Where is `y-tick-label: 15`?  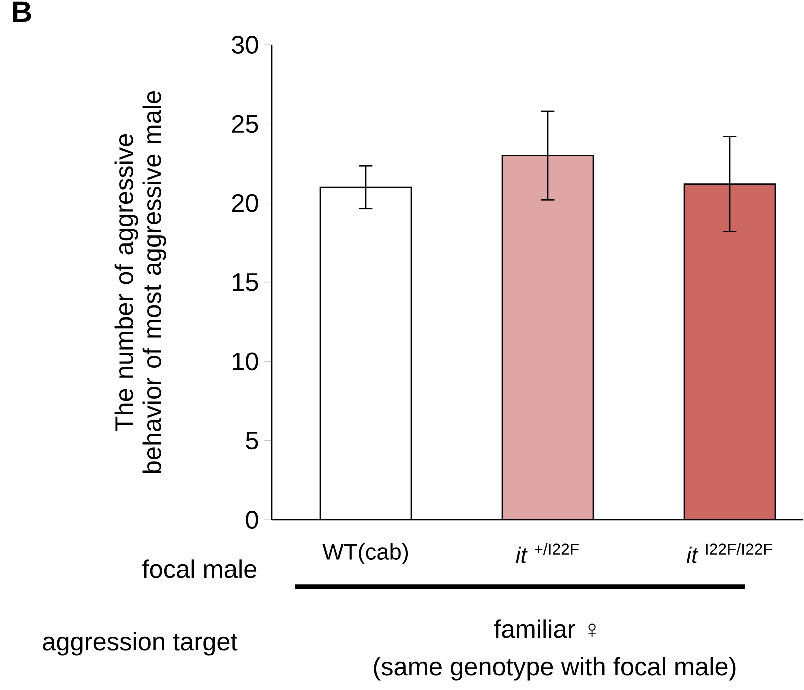
y-tick-label: 15 is located at coordinates (245, 283).